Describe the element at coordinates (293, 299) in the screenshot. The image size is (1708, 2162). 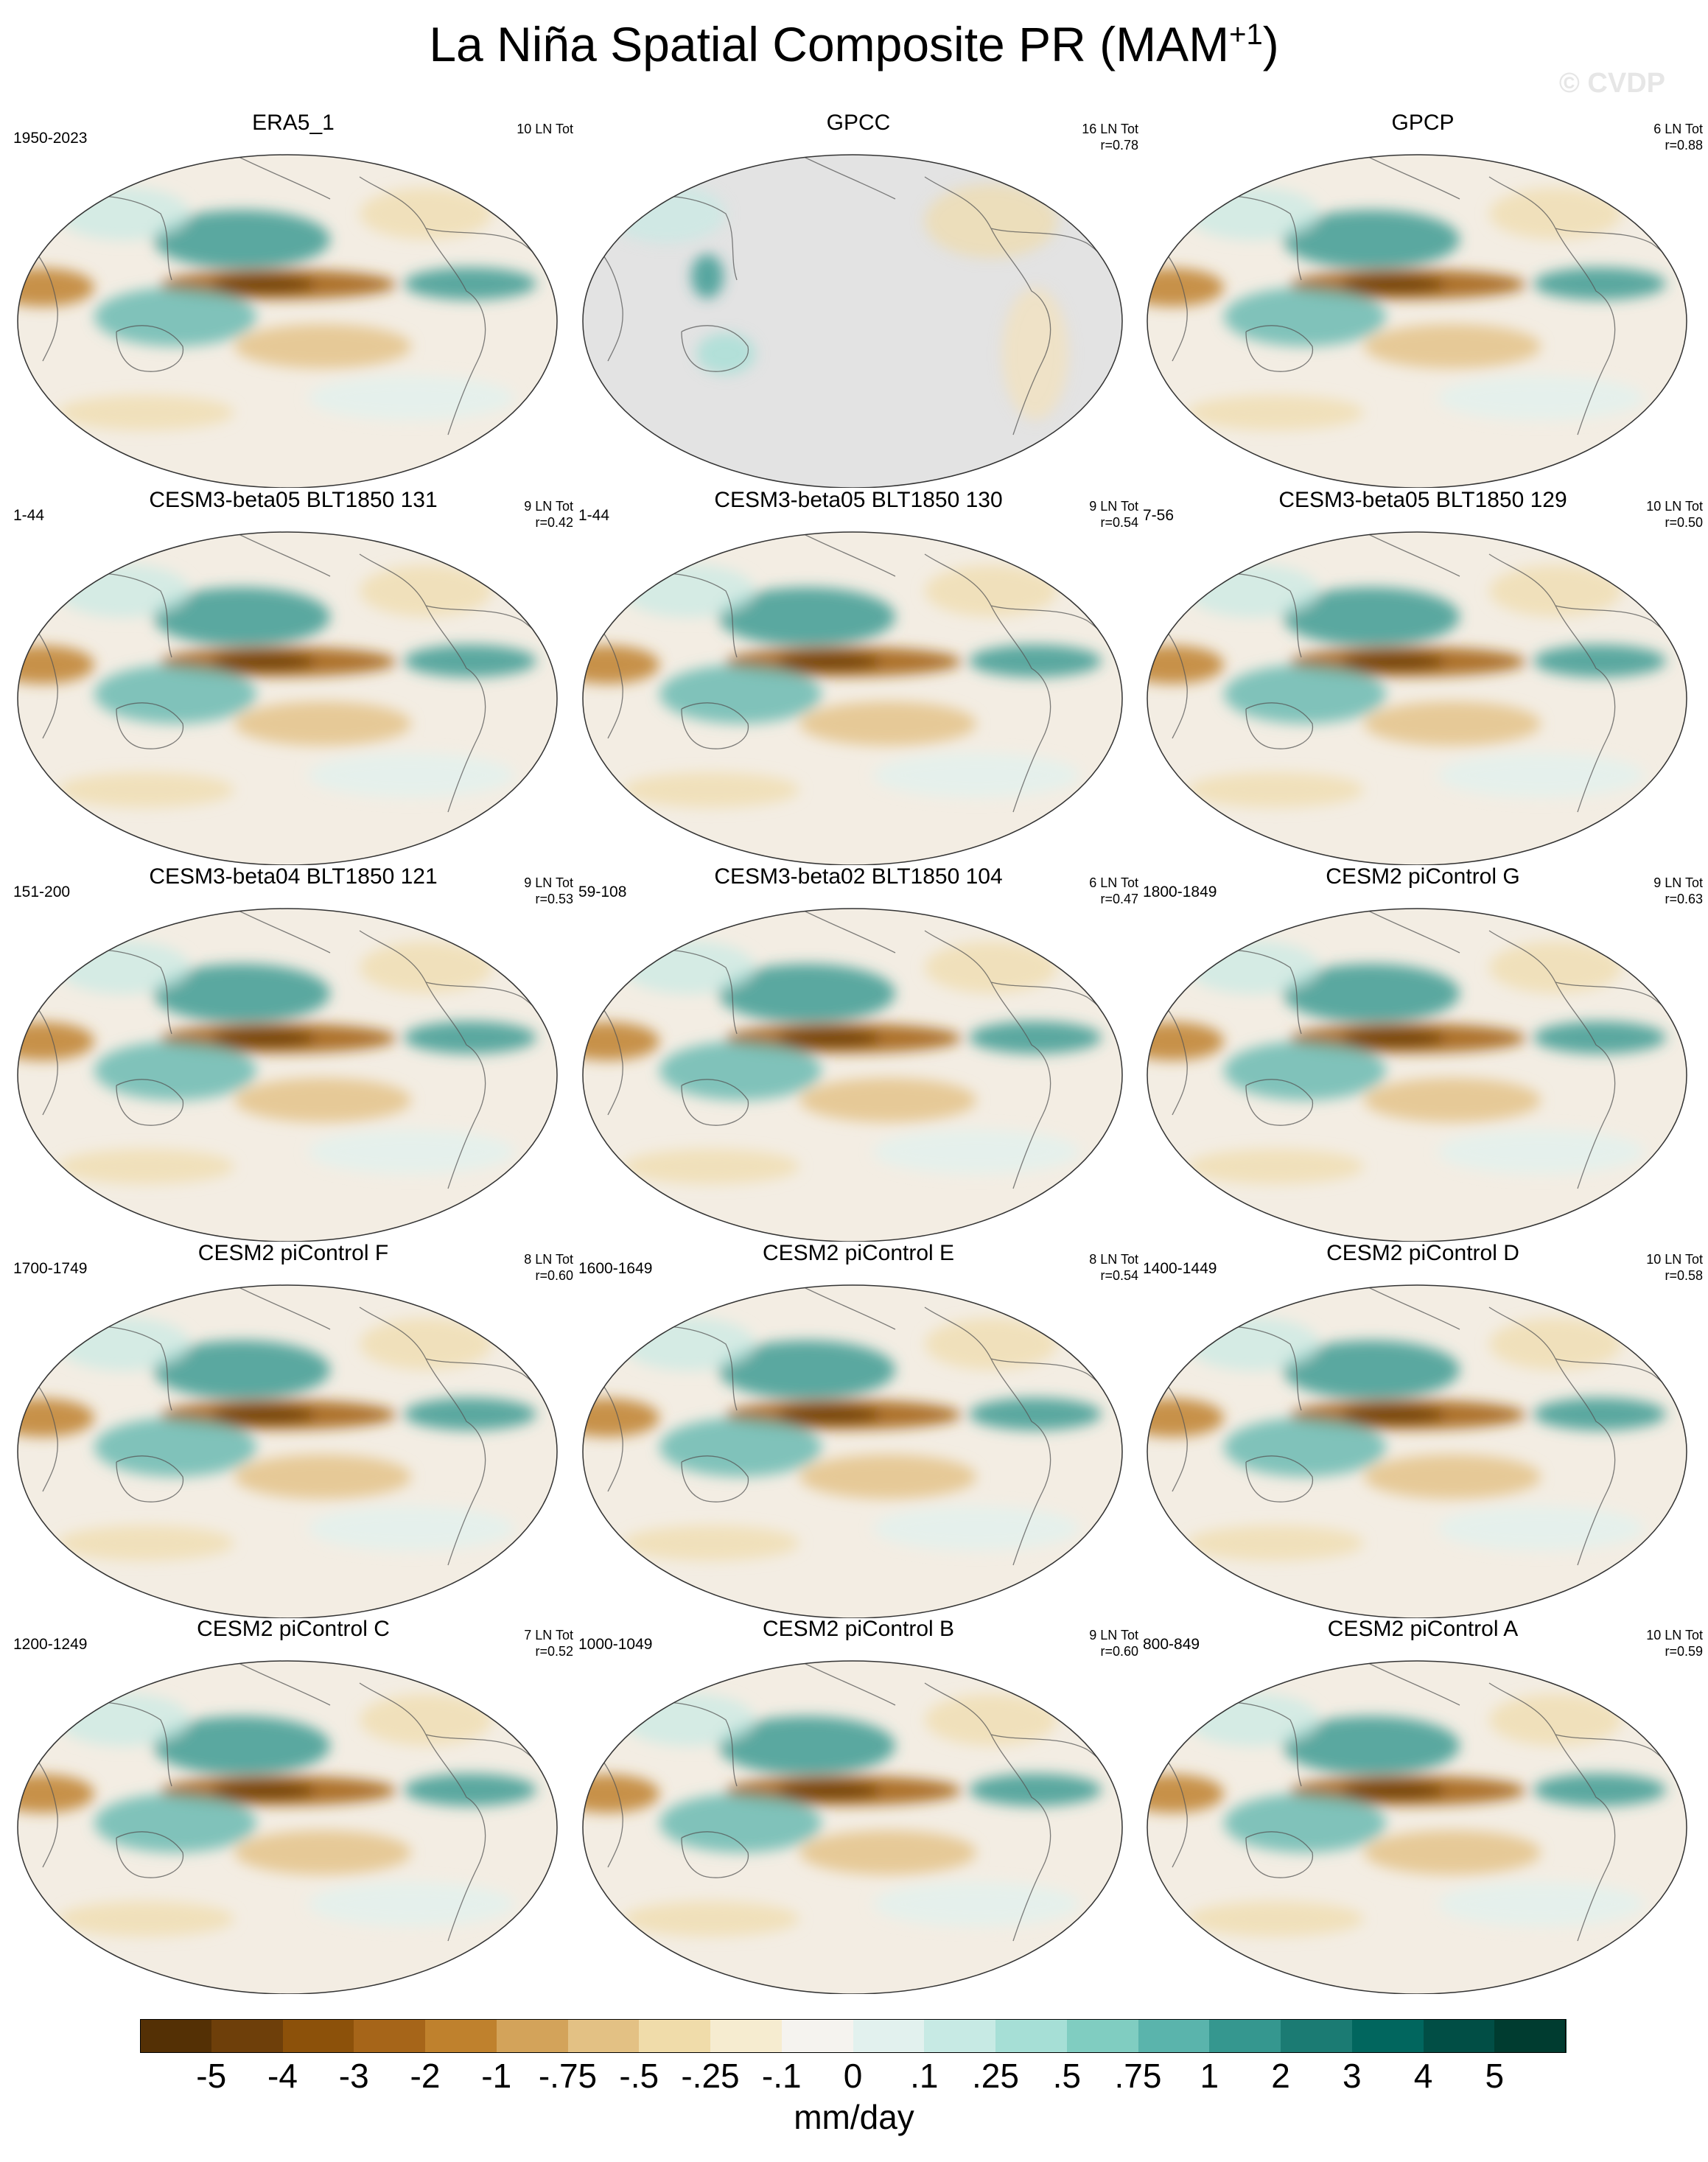
I see `map-panel: ERA5_1 1950-2023 10 LN Tot` at that location.